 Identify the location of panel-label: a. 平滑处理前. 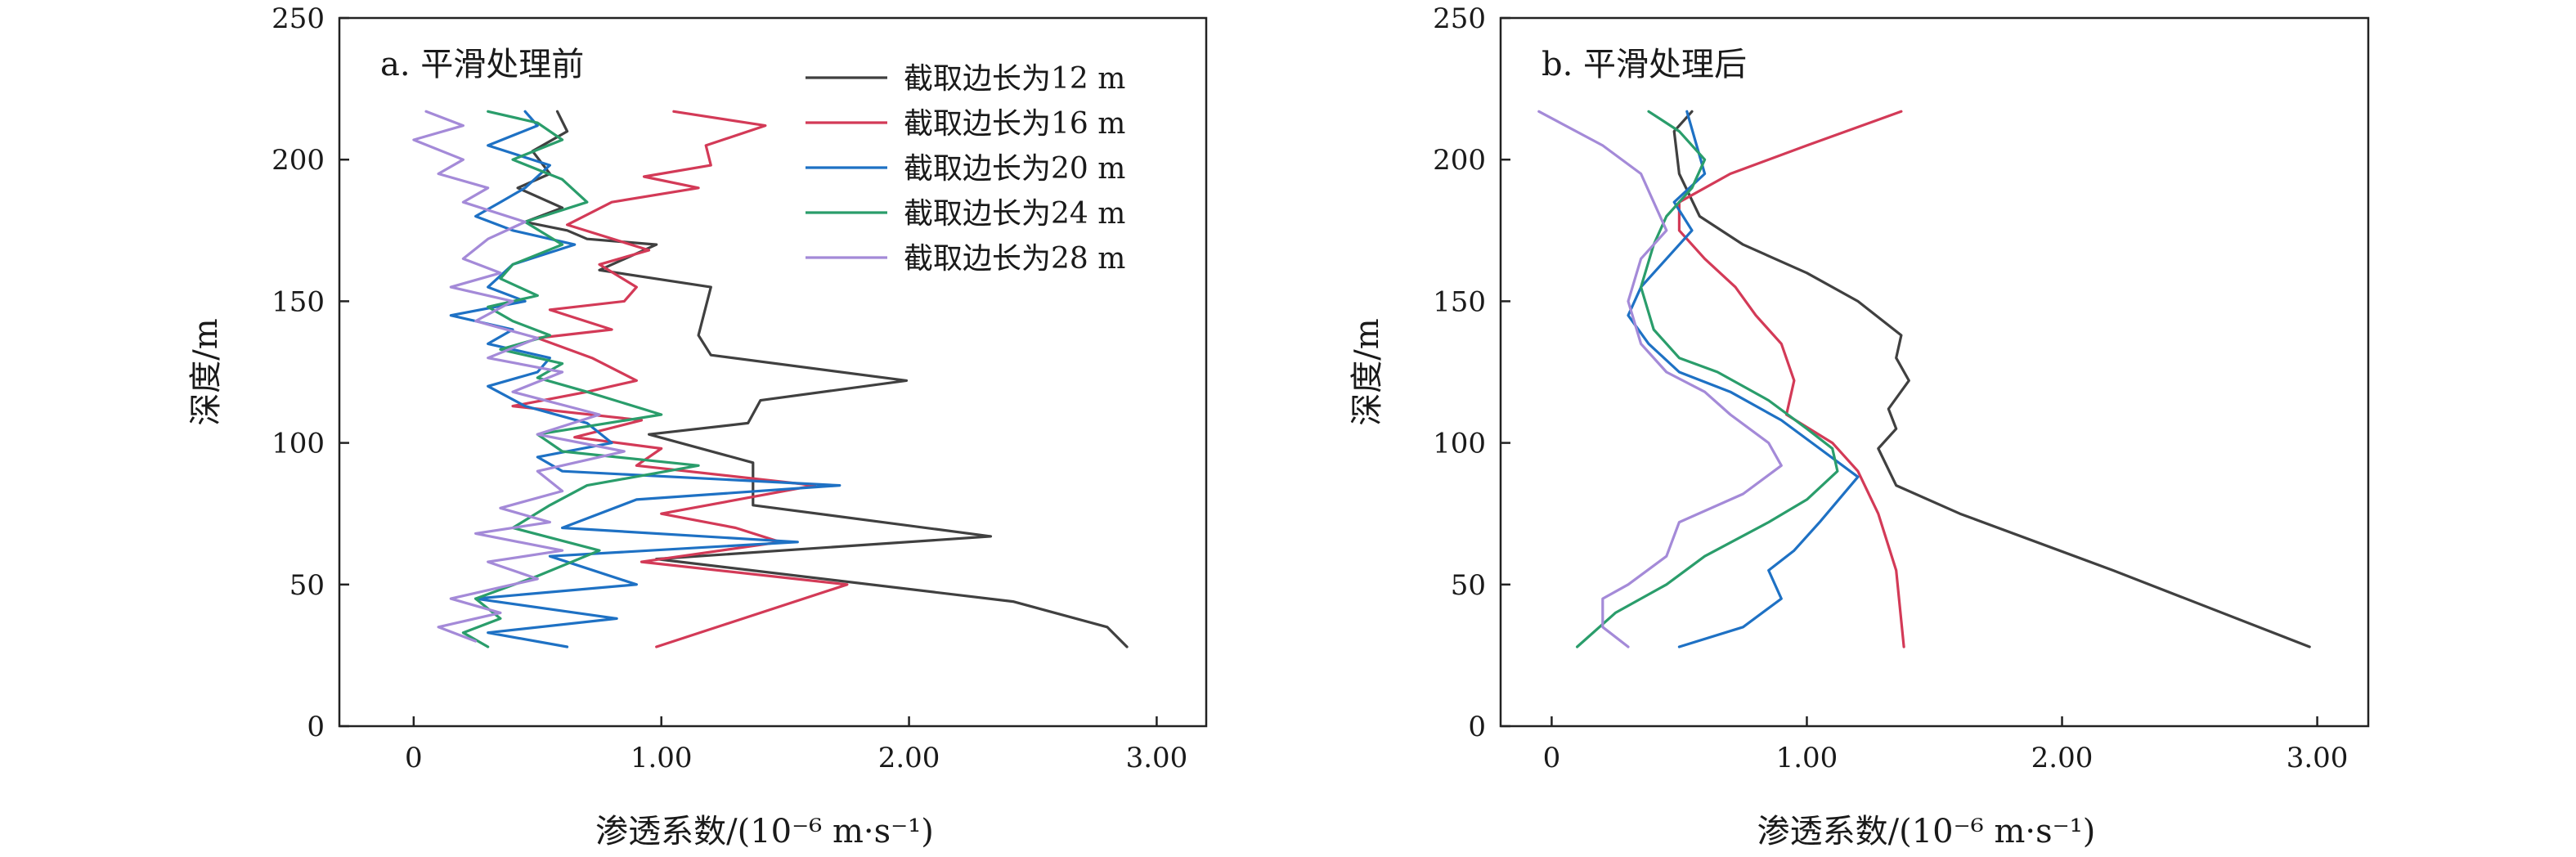
(482, 64).